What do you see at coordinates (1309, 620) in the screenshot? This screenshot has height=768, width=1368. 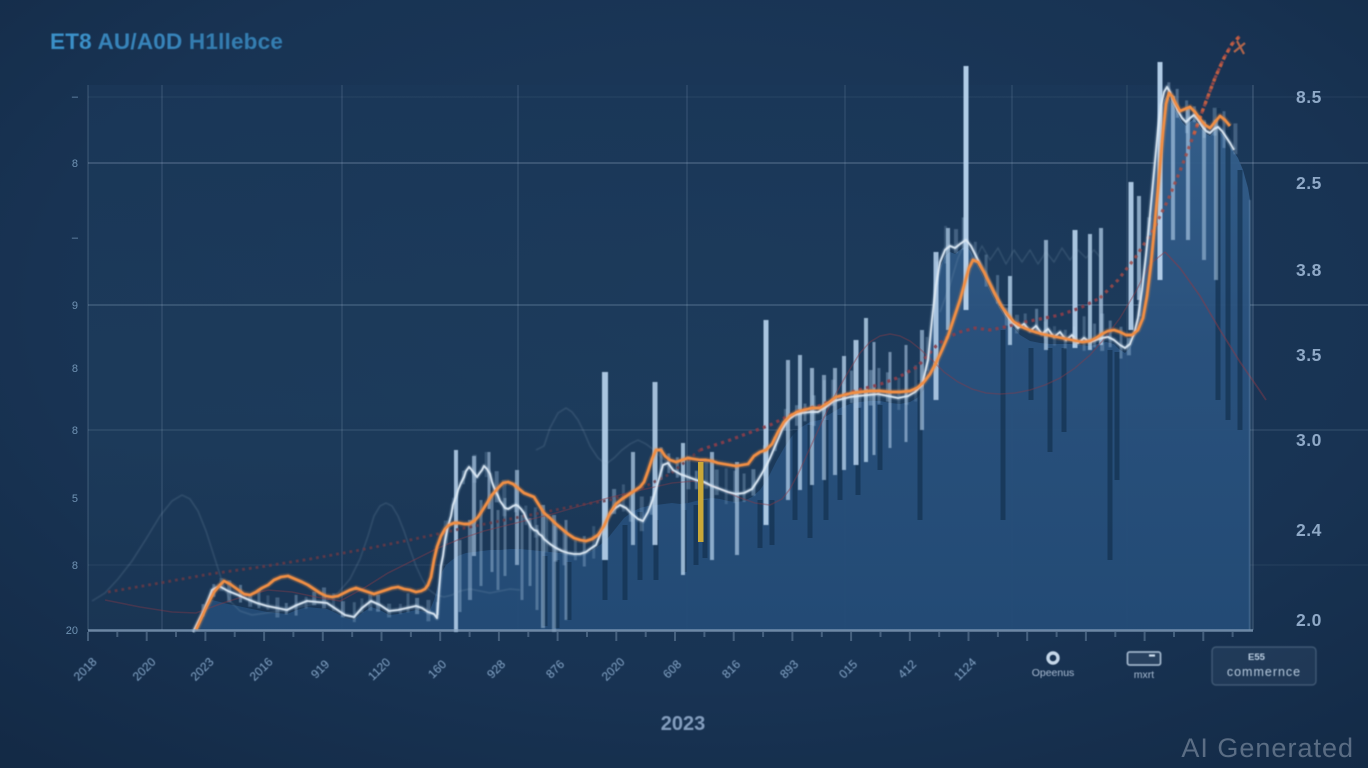 I see `svg-text: 2.0` at bounding box center [1309, 620].